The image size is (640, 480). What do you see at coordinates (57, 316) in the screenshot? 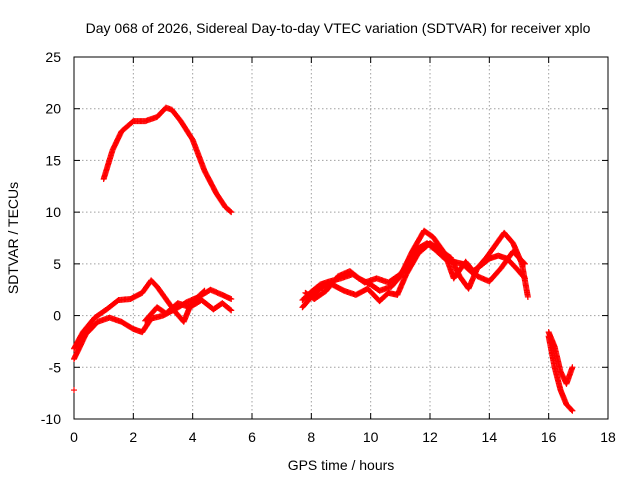
I see `y-tick-label: 0` at bounding box center [57, 316].